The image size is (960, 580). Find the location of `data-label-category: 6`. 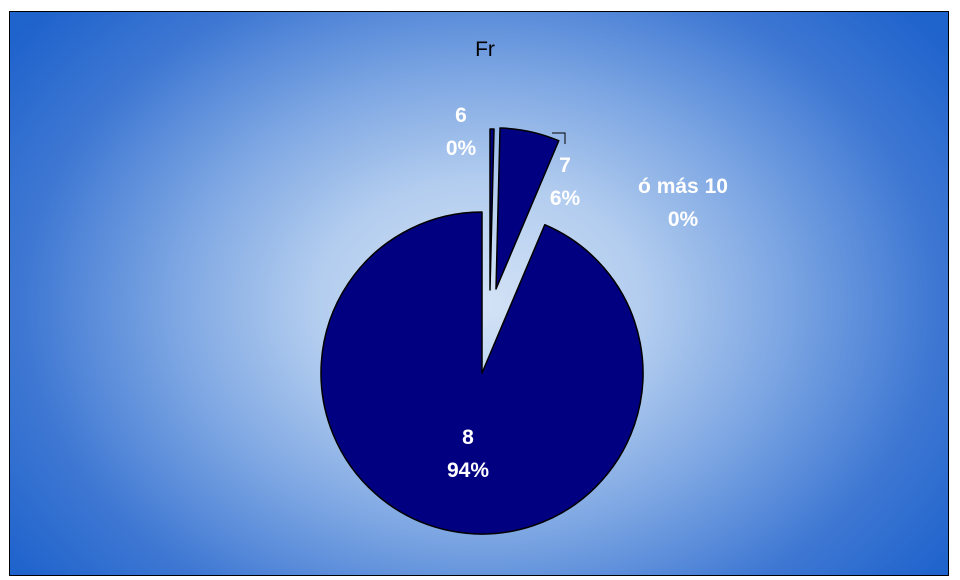

data-label-category: 6 is located at coordinates (461, 115).